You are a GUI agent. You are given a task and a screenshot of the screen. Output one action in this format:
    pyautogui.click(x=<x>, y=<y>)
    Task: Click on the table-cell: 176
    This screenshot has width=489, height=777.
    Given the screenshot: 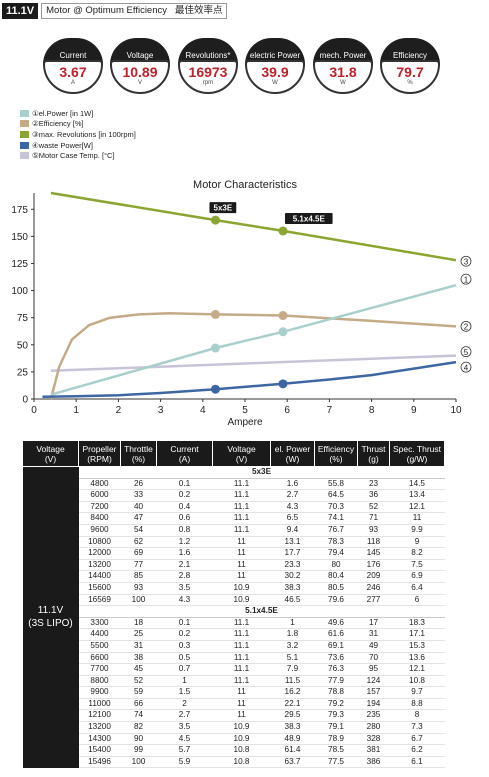 What is the action you would take?
    pyautogui.click(x=373, y=565)
    